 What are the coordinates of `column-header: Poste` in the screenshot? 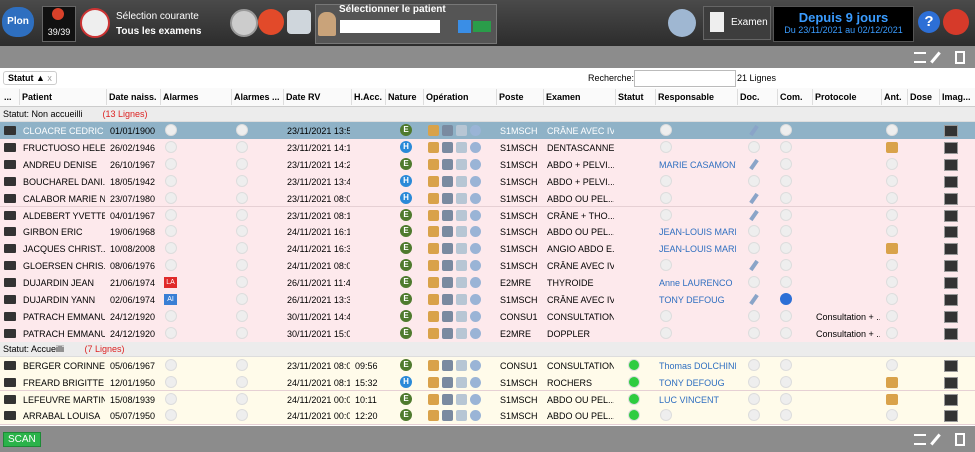 It's located at (511, 97).